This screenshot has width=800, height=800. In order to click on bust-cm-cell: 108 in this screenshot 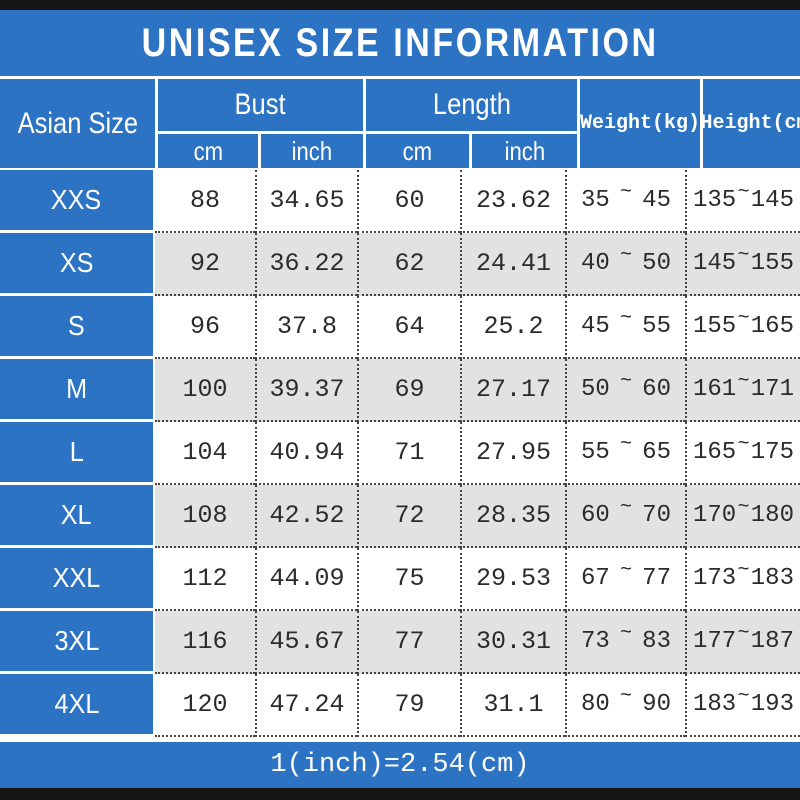, I will do `click(205, 516)`.